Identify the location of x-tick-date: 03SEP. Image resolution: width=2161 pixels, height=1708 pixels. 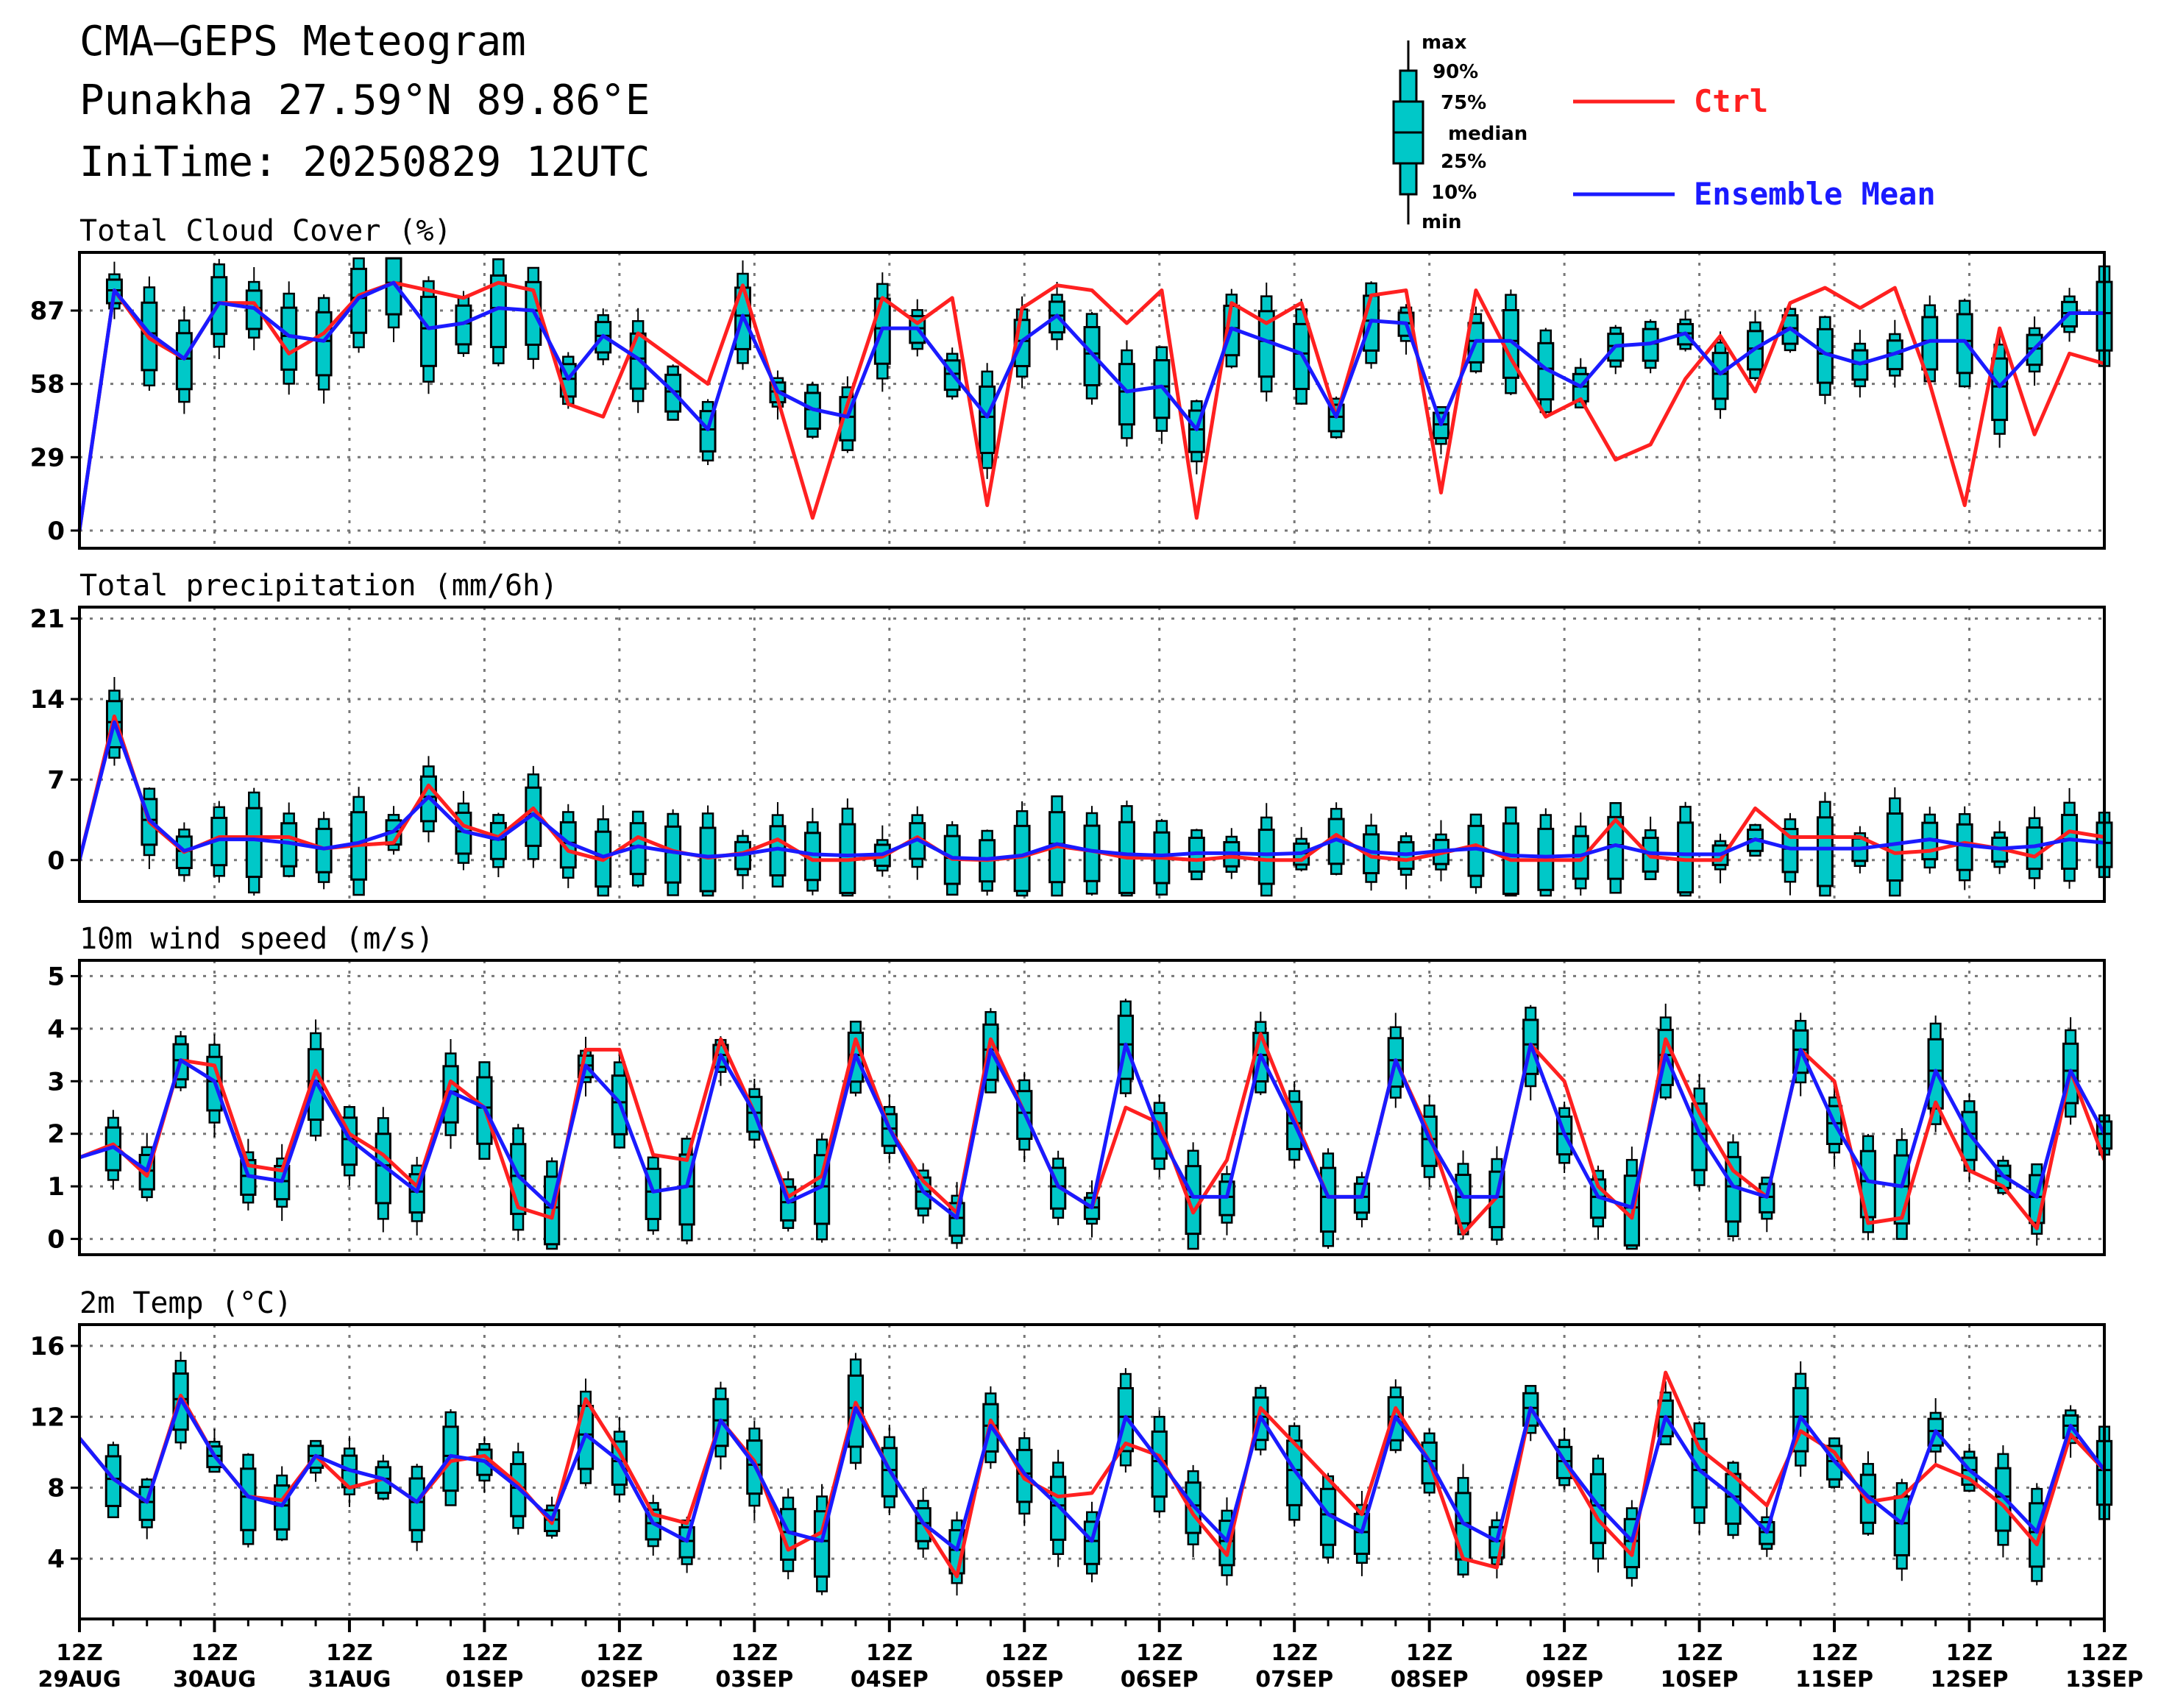
(754, 1680).